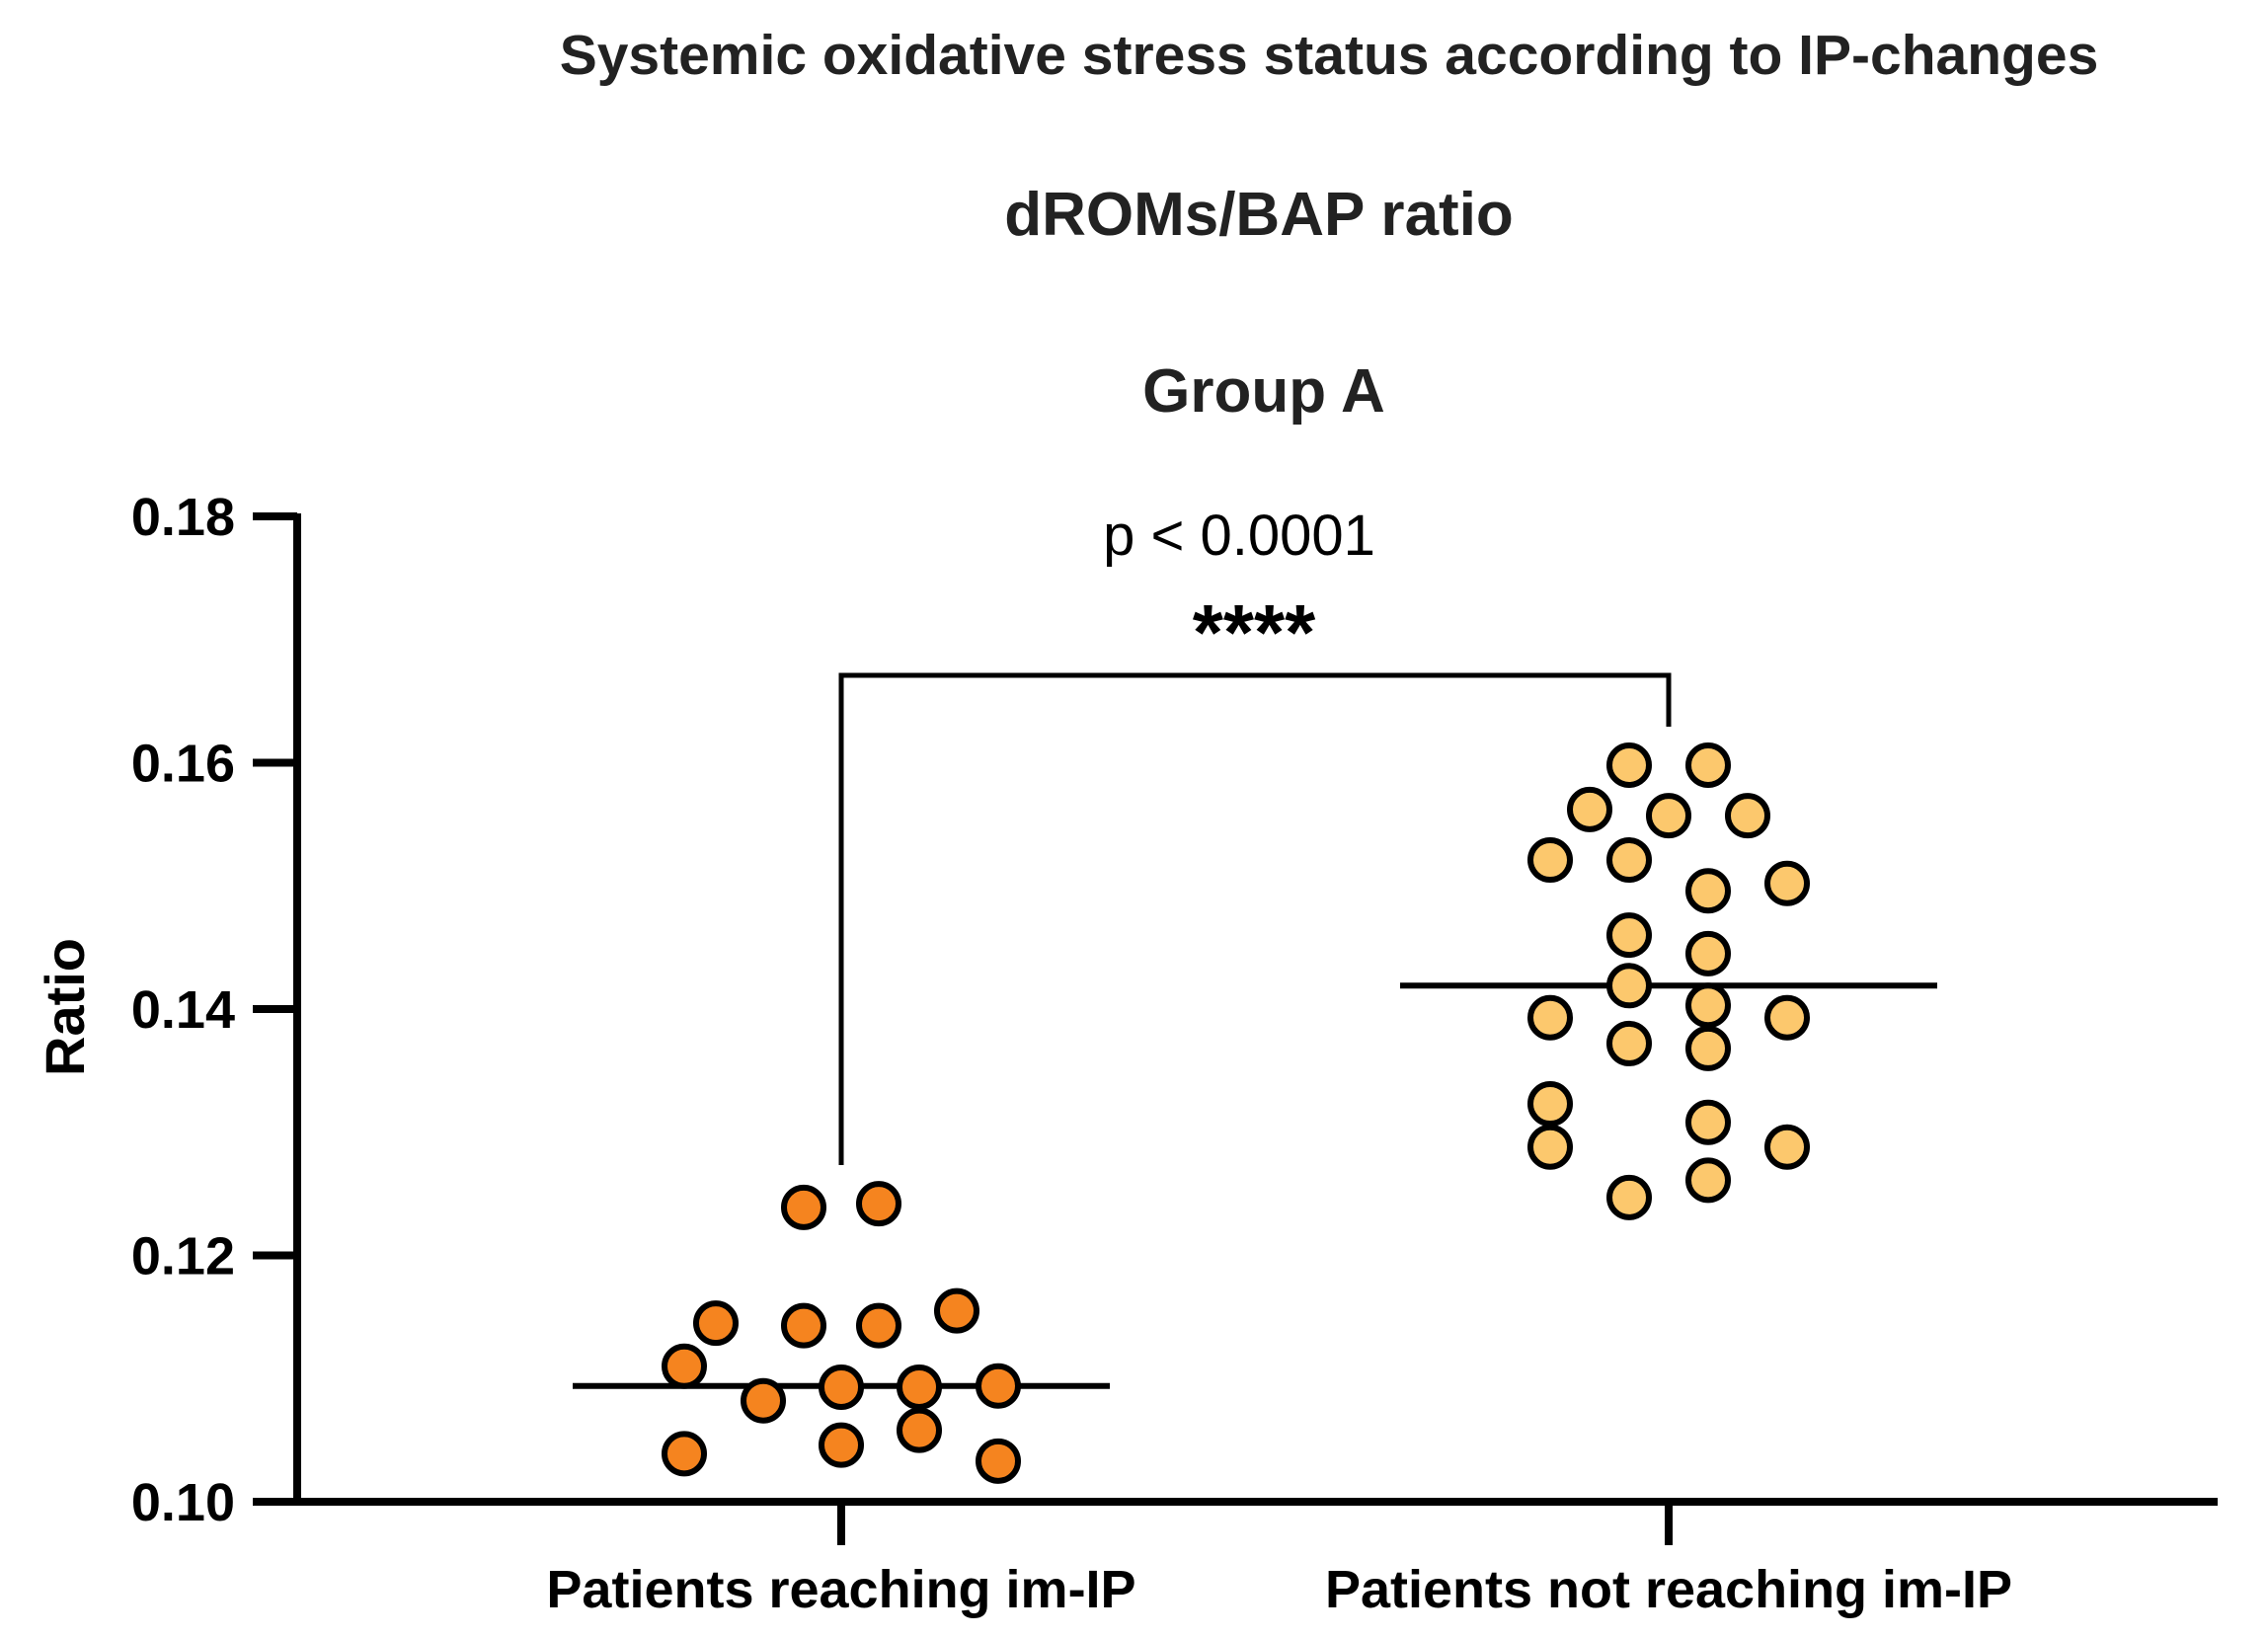 This screenshot has width=2268, height=1638. Describe the element at coordinates (183, 764) in the screenshot. I see `y-tick-label: 0.16` at that location.